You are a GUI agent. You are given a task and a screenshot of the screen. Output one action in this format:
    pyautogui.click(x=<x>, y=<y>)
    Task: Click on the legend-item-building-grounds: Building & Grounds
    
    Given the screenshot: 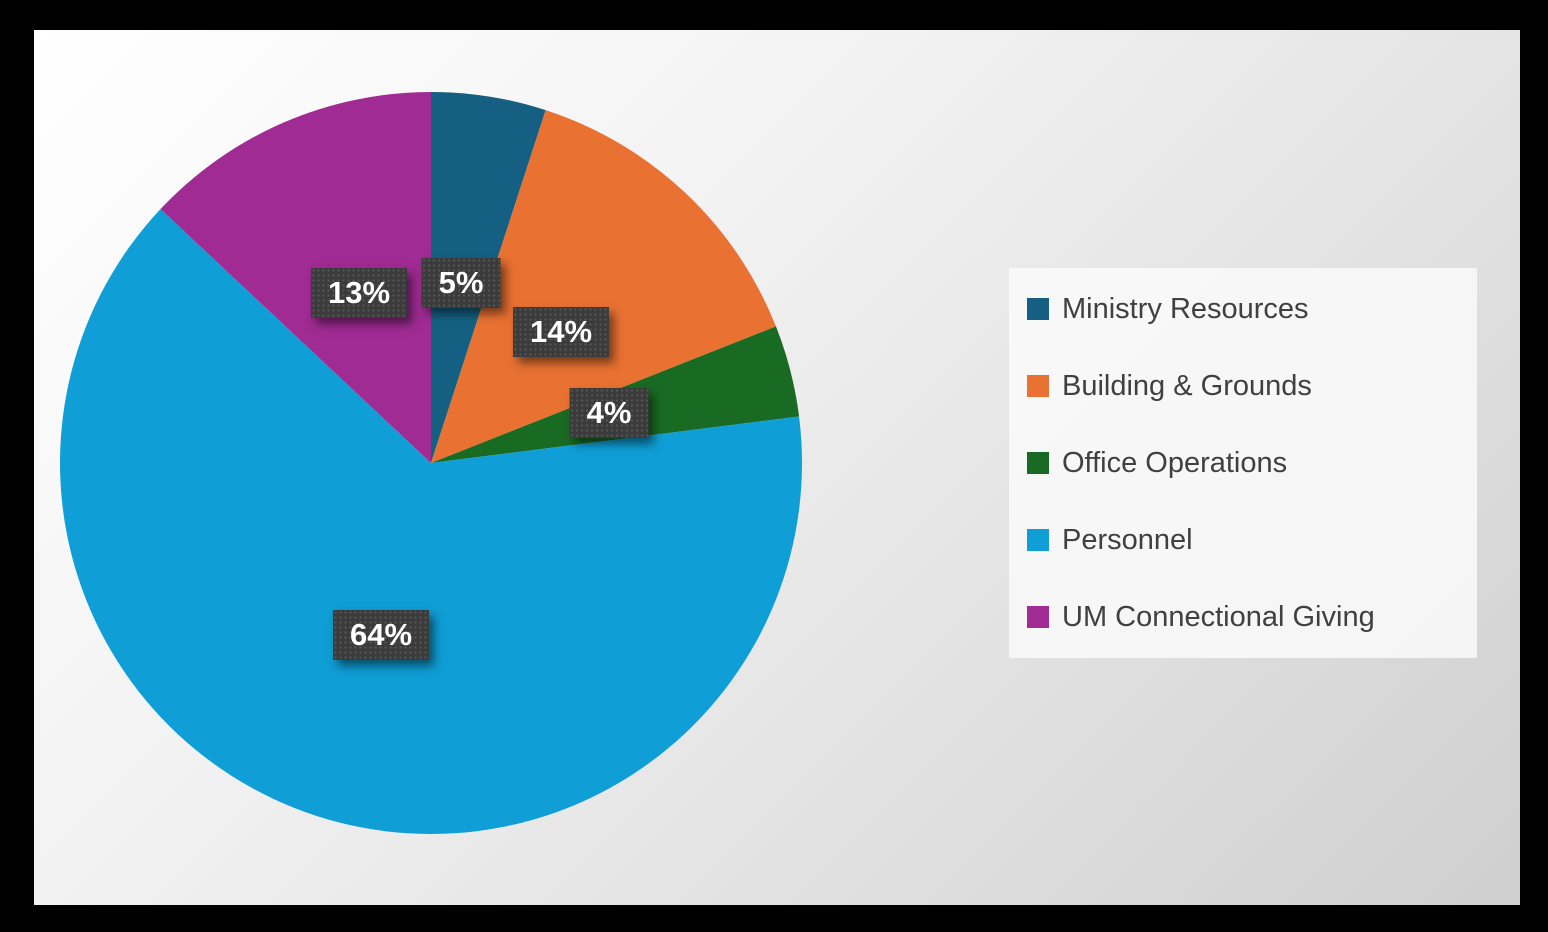 What is the action you would take?
    pyautogui.click(x=1252, y=386)
    